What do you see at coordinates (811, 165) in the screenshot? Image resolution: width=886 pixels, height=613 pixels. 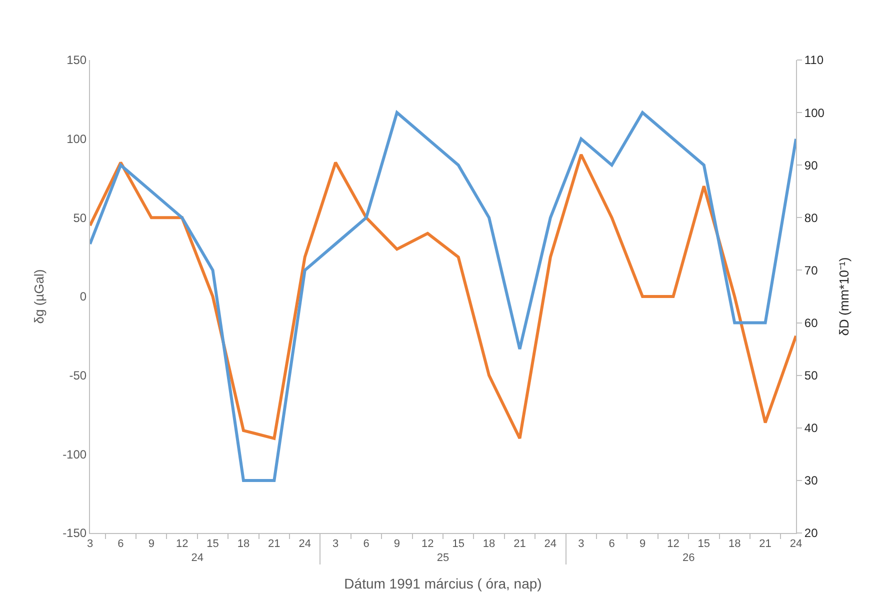 I see `y2-tick-label: 90` at bounding box center [811, 165].